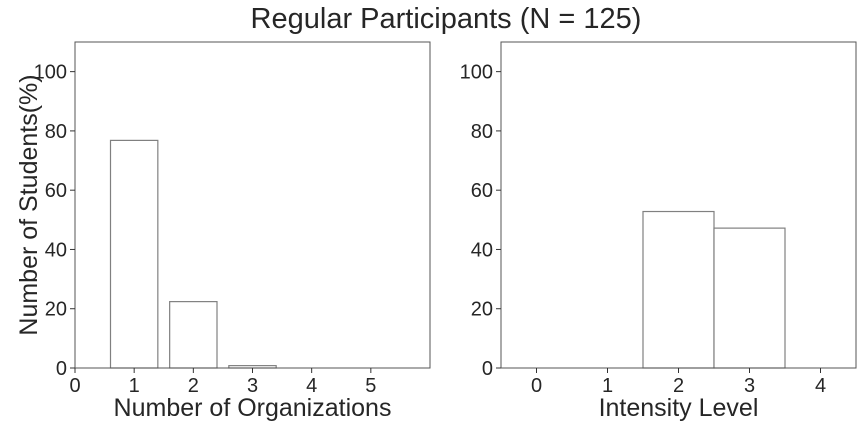 This screenshot has height=428, width=862. I want to click on x-axis-label-organizations: Number of Organizations, so click(253, 408).